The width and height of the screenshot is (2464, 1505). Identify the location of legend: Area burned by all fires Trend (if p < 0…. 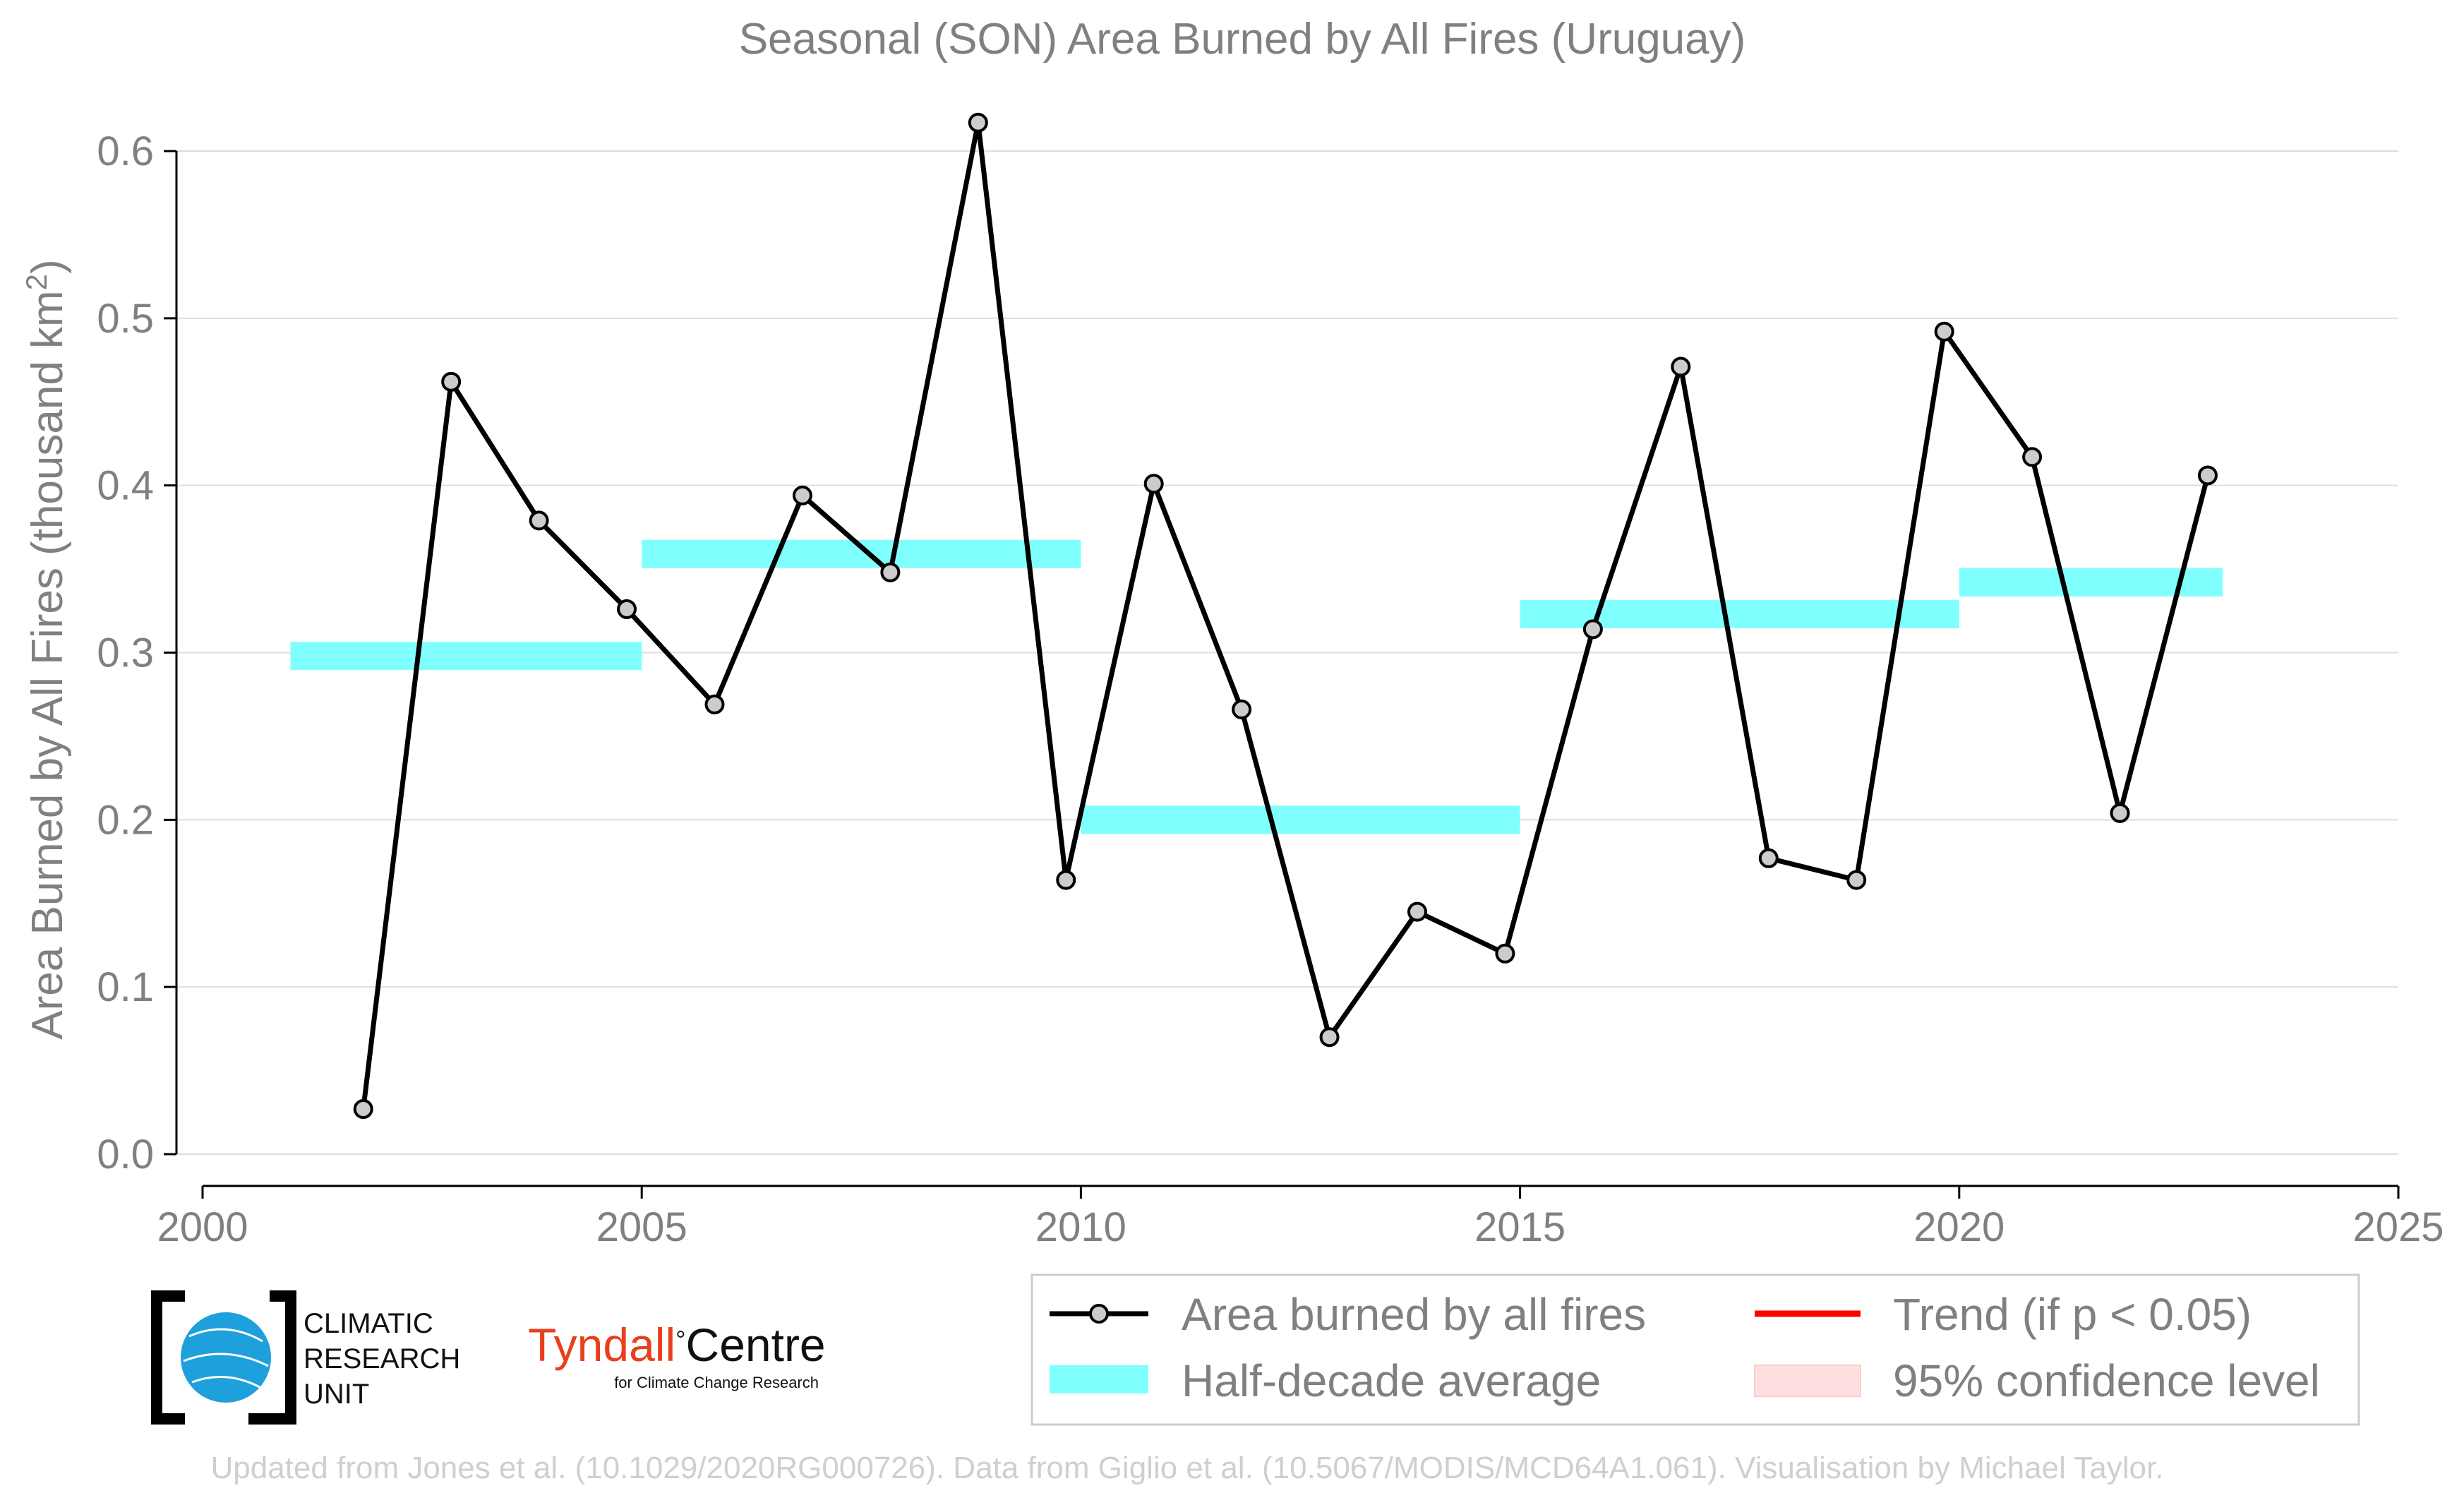
(1695, 1349).